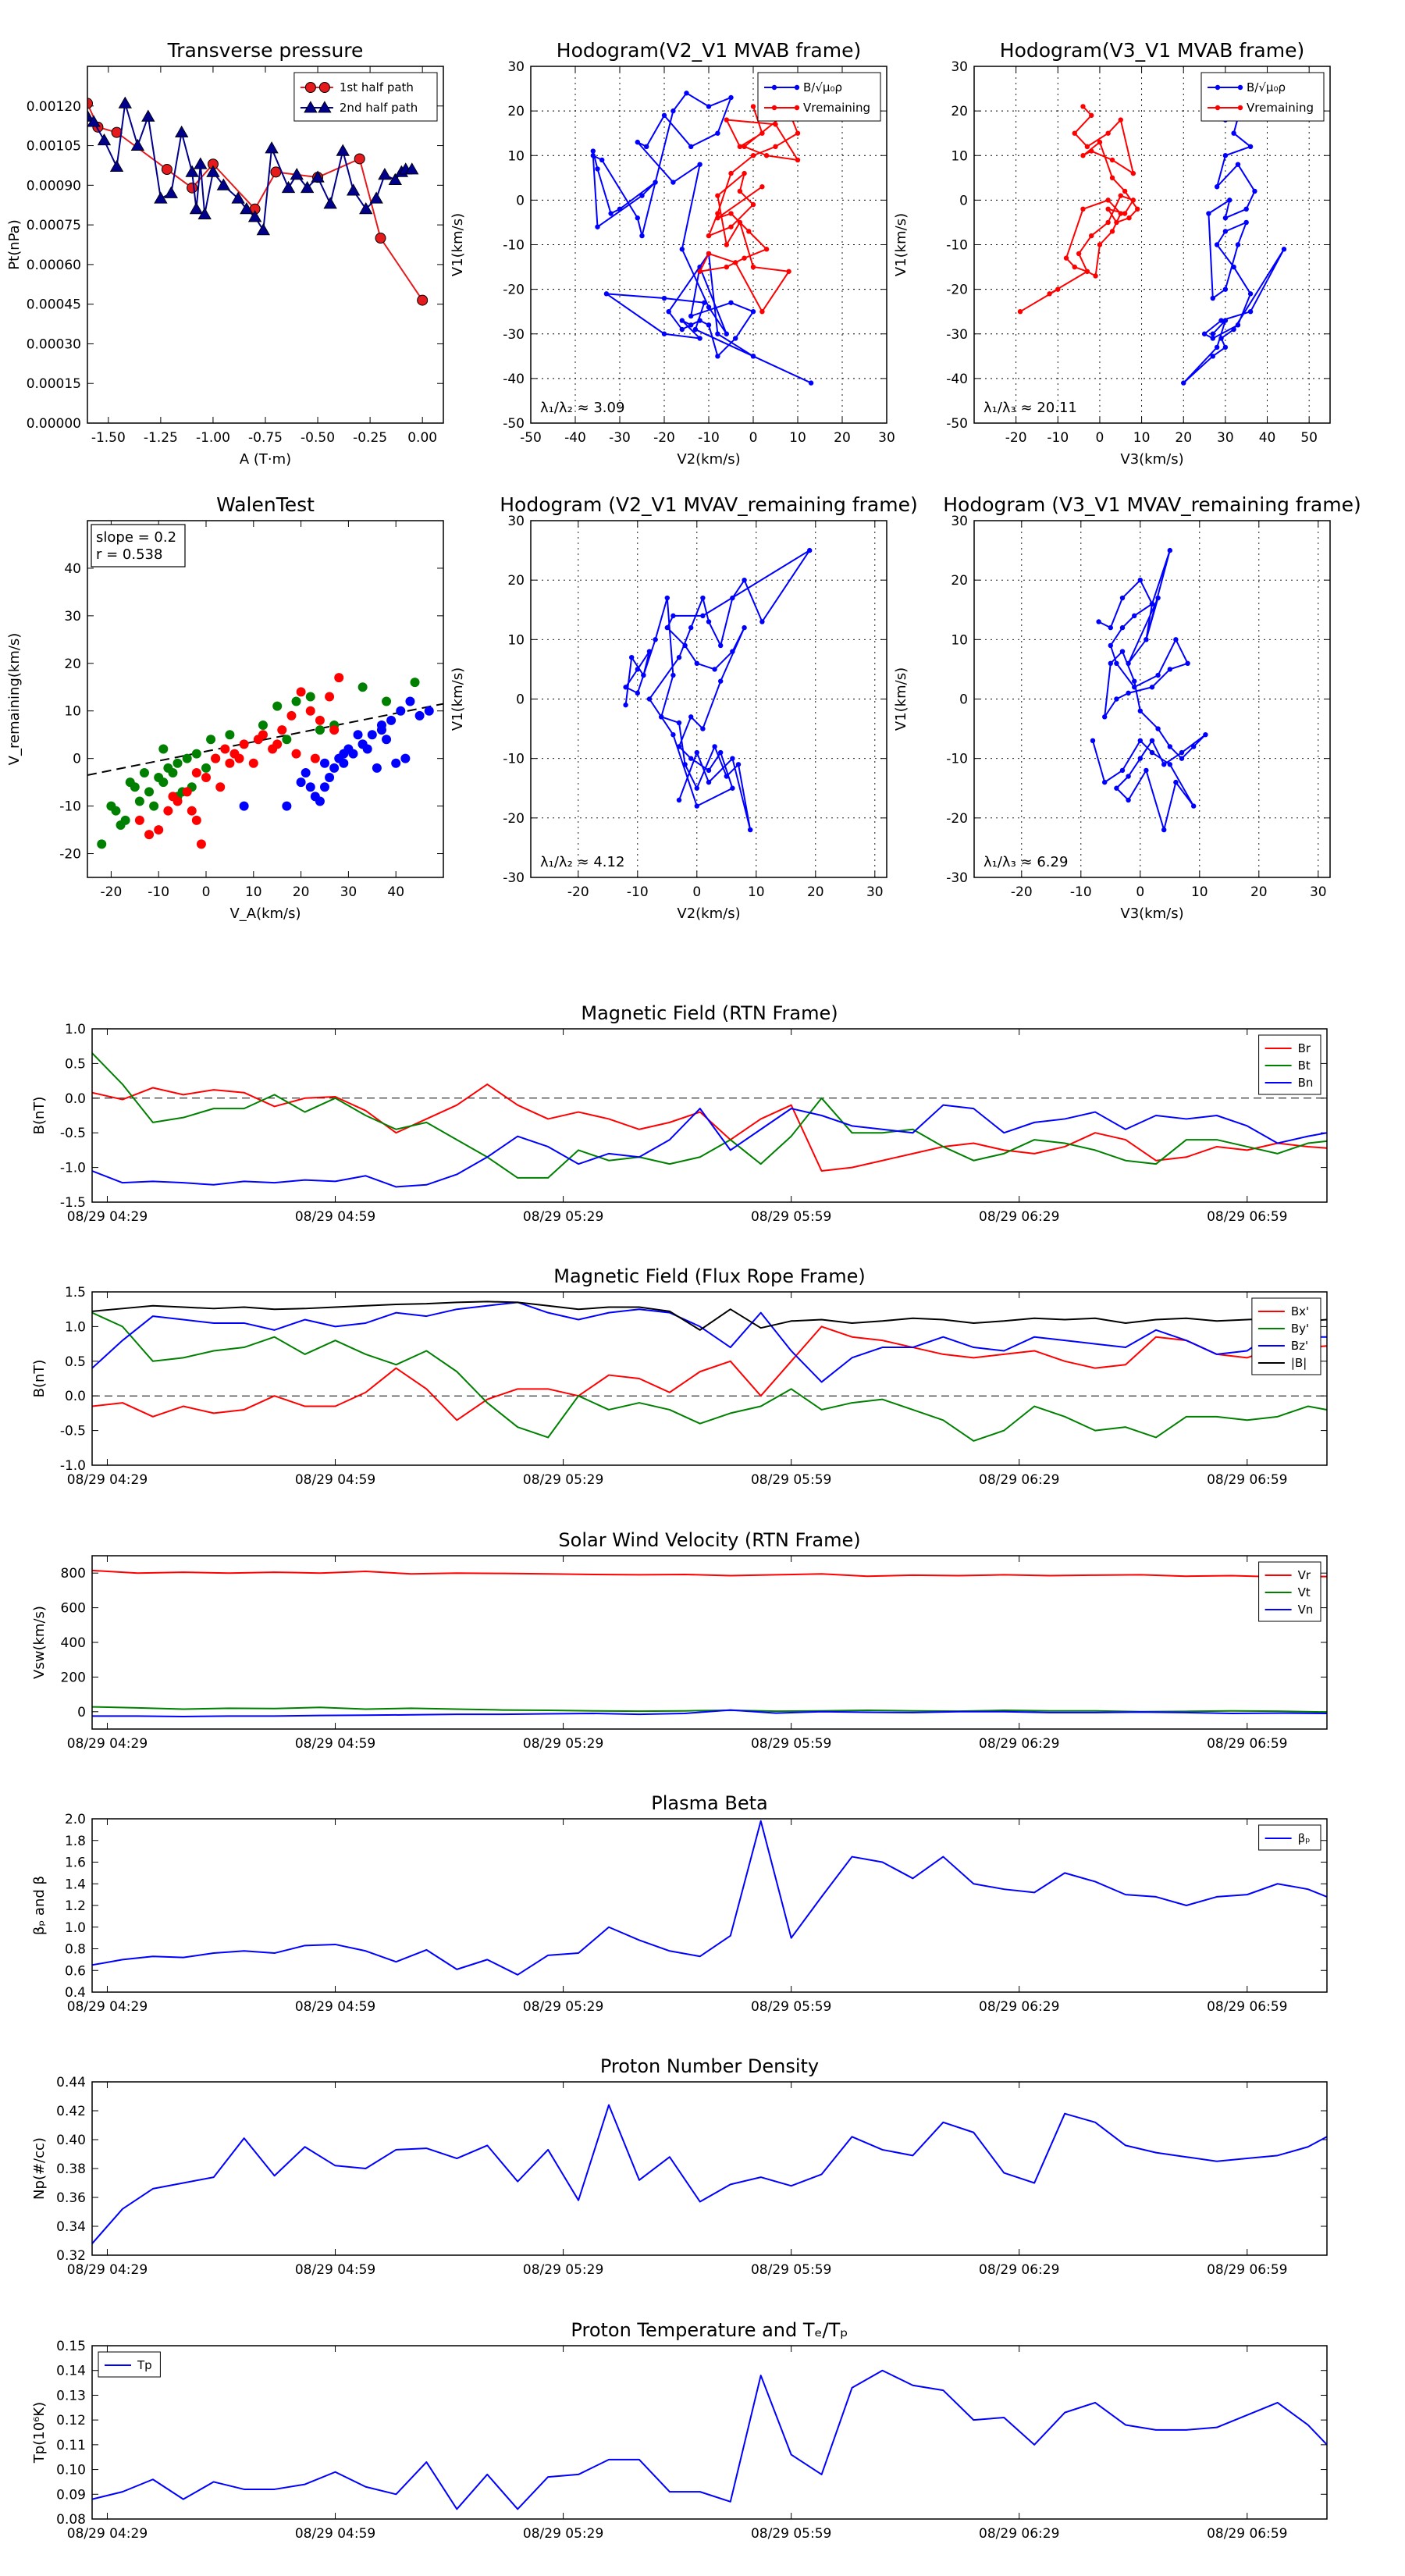 The image size is (1405, 2576). I want to click on x-tick-label: 0, so click(753, 438).